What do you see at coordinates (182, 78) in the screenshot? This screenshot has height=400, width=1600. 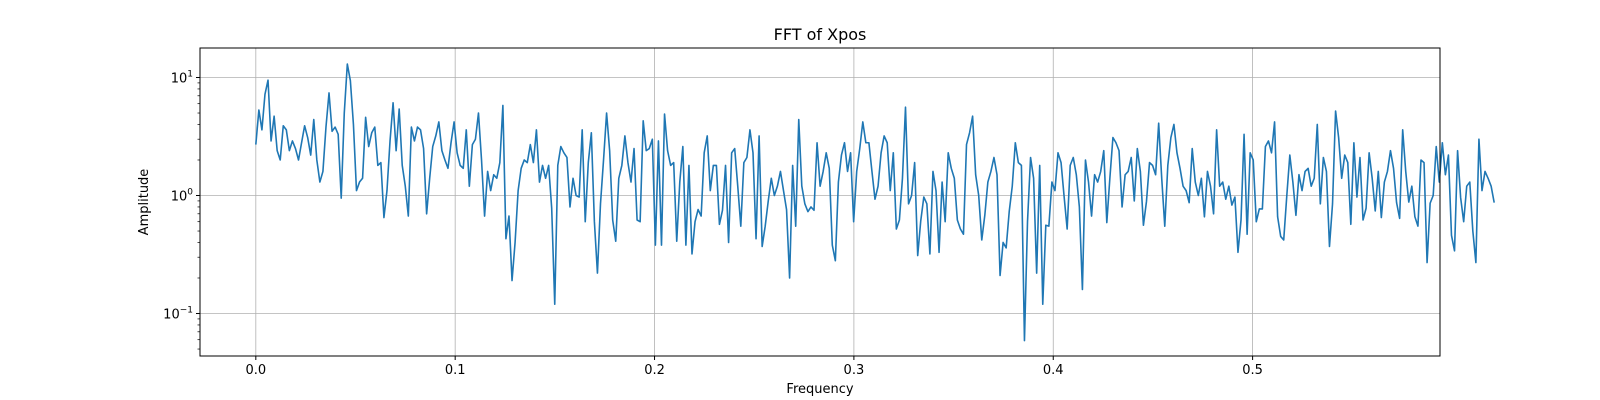 I see `y-tick-label: 10¹` at bounding box center [182, 78].